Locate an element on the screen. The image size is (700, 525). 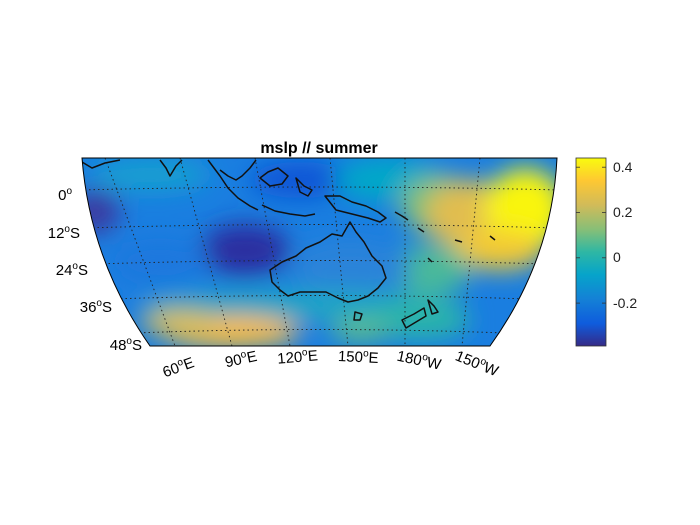
lat-label-48s: 48oS is located at coordinates (126, 345).